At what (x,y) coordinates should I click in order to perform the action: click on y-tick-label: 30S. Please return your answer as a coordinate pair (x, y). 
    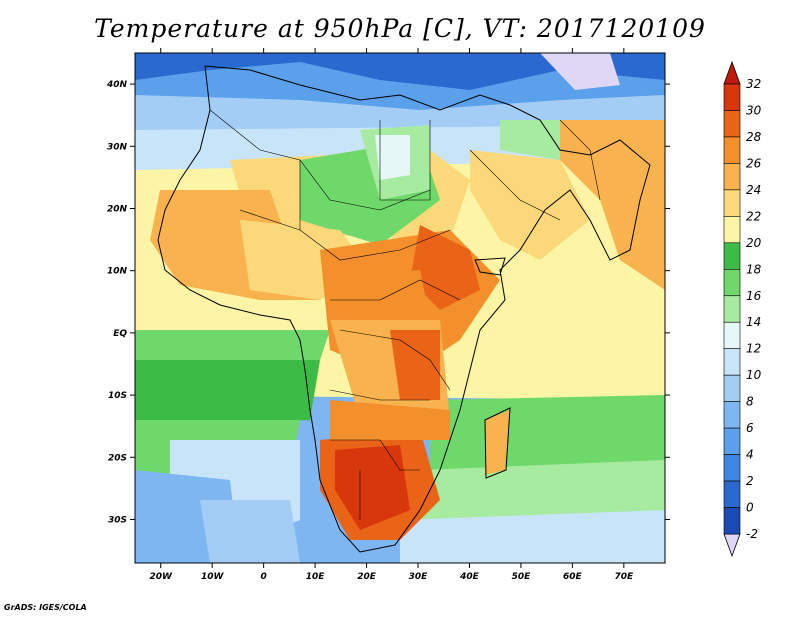
    Looking at the image, I should click on (117, 520).